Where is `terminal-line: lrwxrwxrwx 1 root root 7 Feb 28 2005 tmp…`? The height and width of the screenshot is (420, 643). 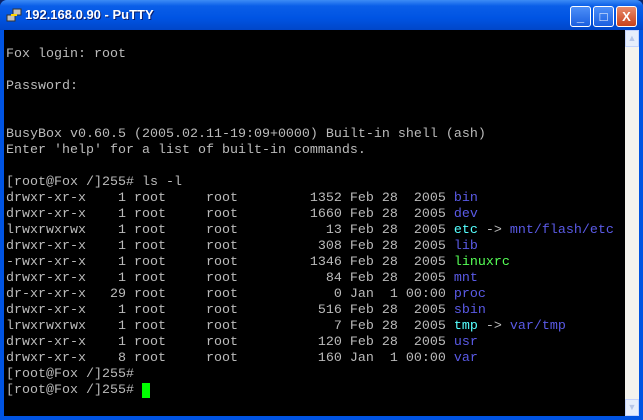 terminal-line: lrwxrwxrwx 1 root root 7 Feb 28 2005 tmp… is located at coordinates (310, 327).